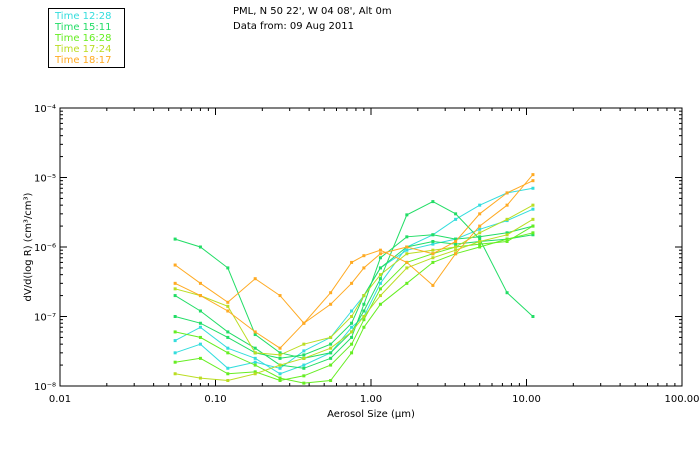  Describe the element at coordinates (293, 26) in the screenshot. I see `data-date: Data from: 09 Aug 2011` at that location.